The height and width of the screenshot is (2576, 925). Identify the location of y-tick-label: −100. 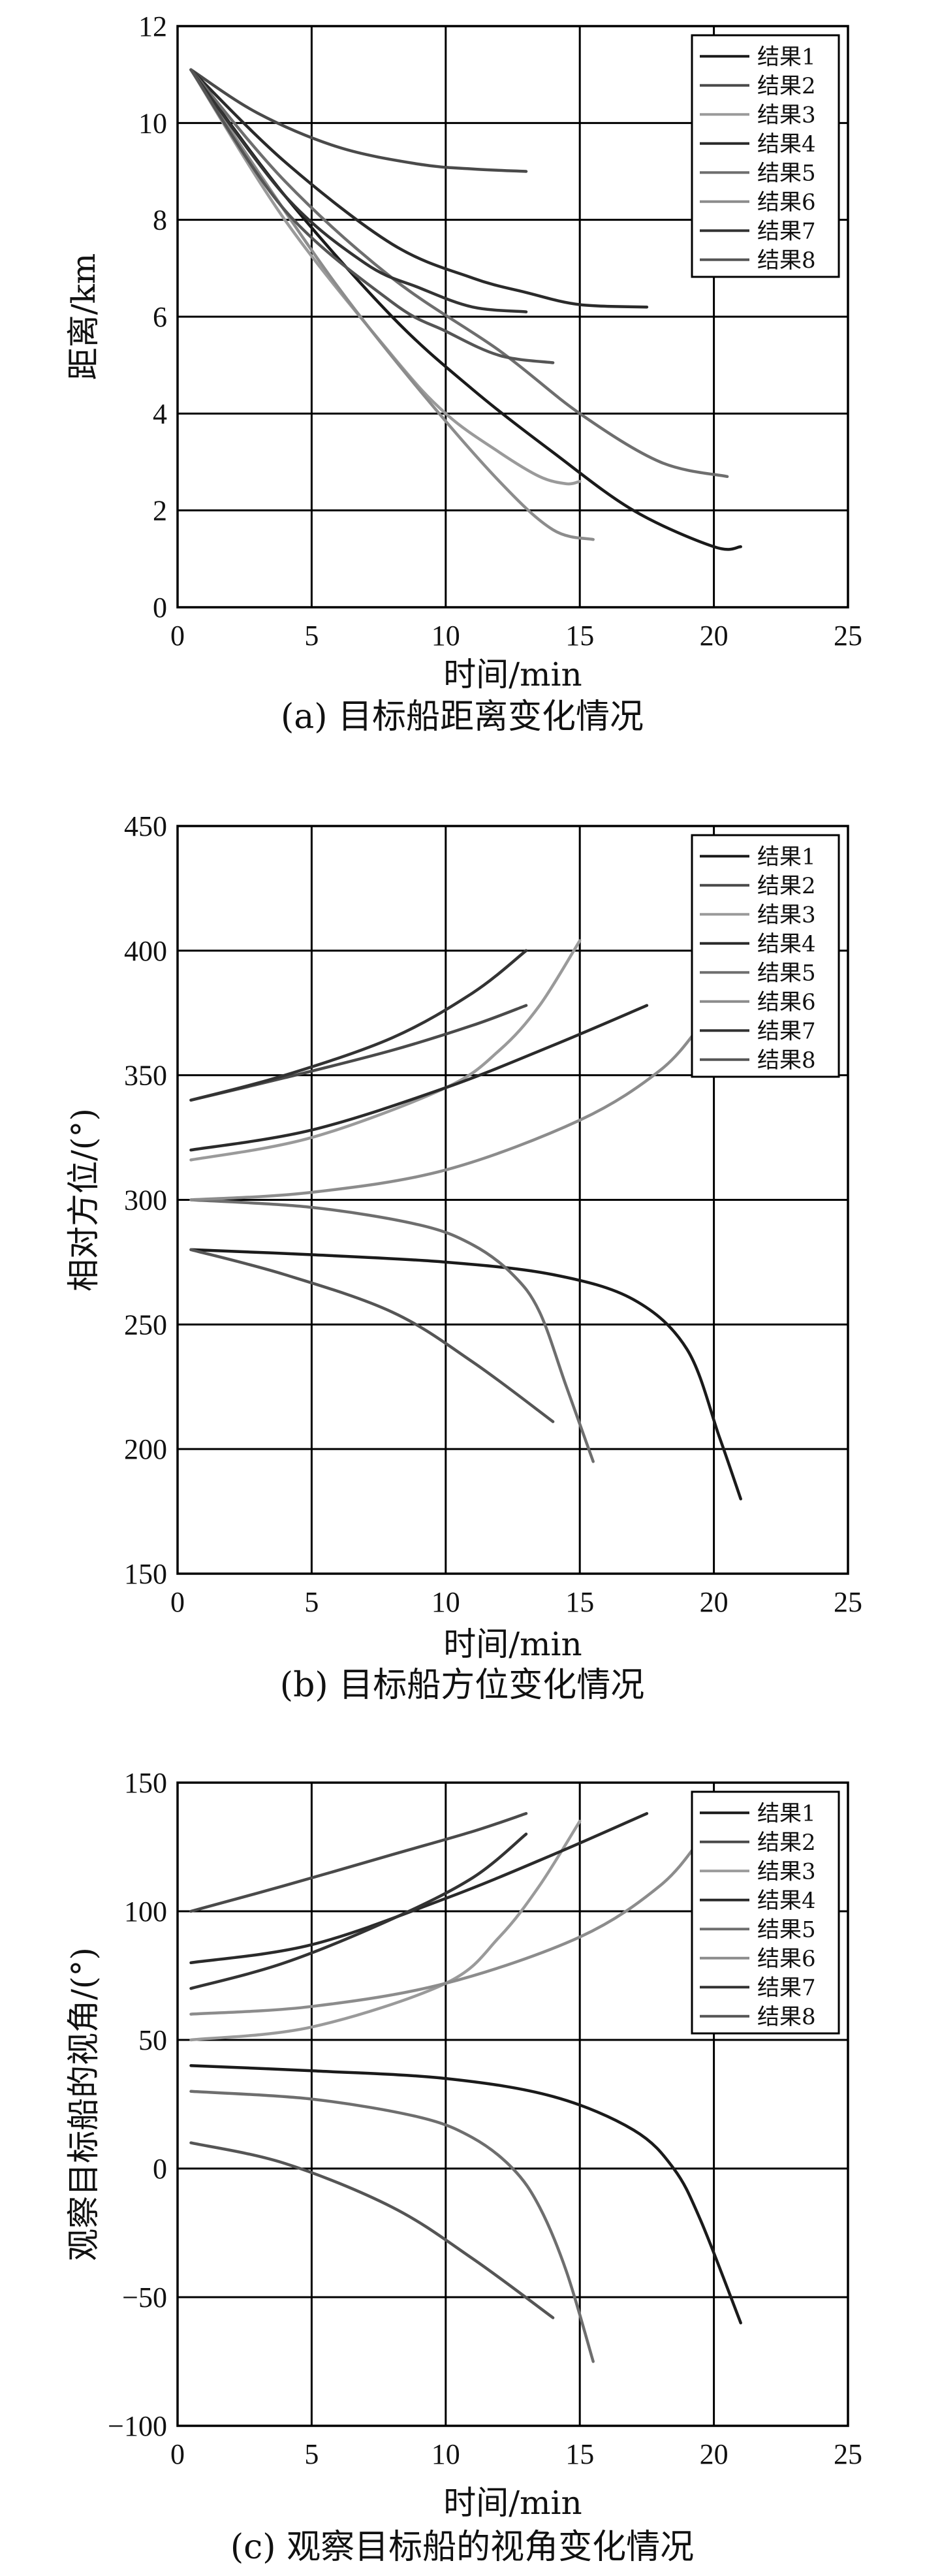
(137, 2426).